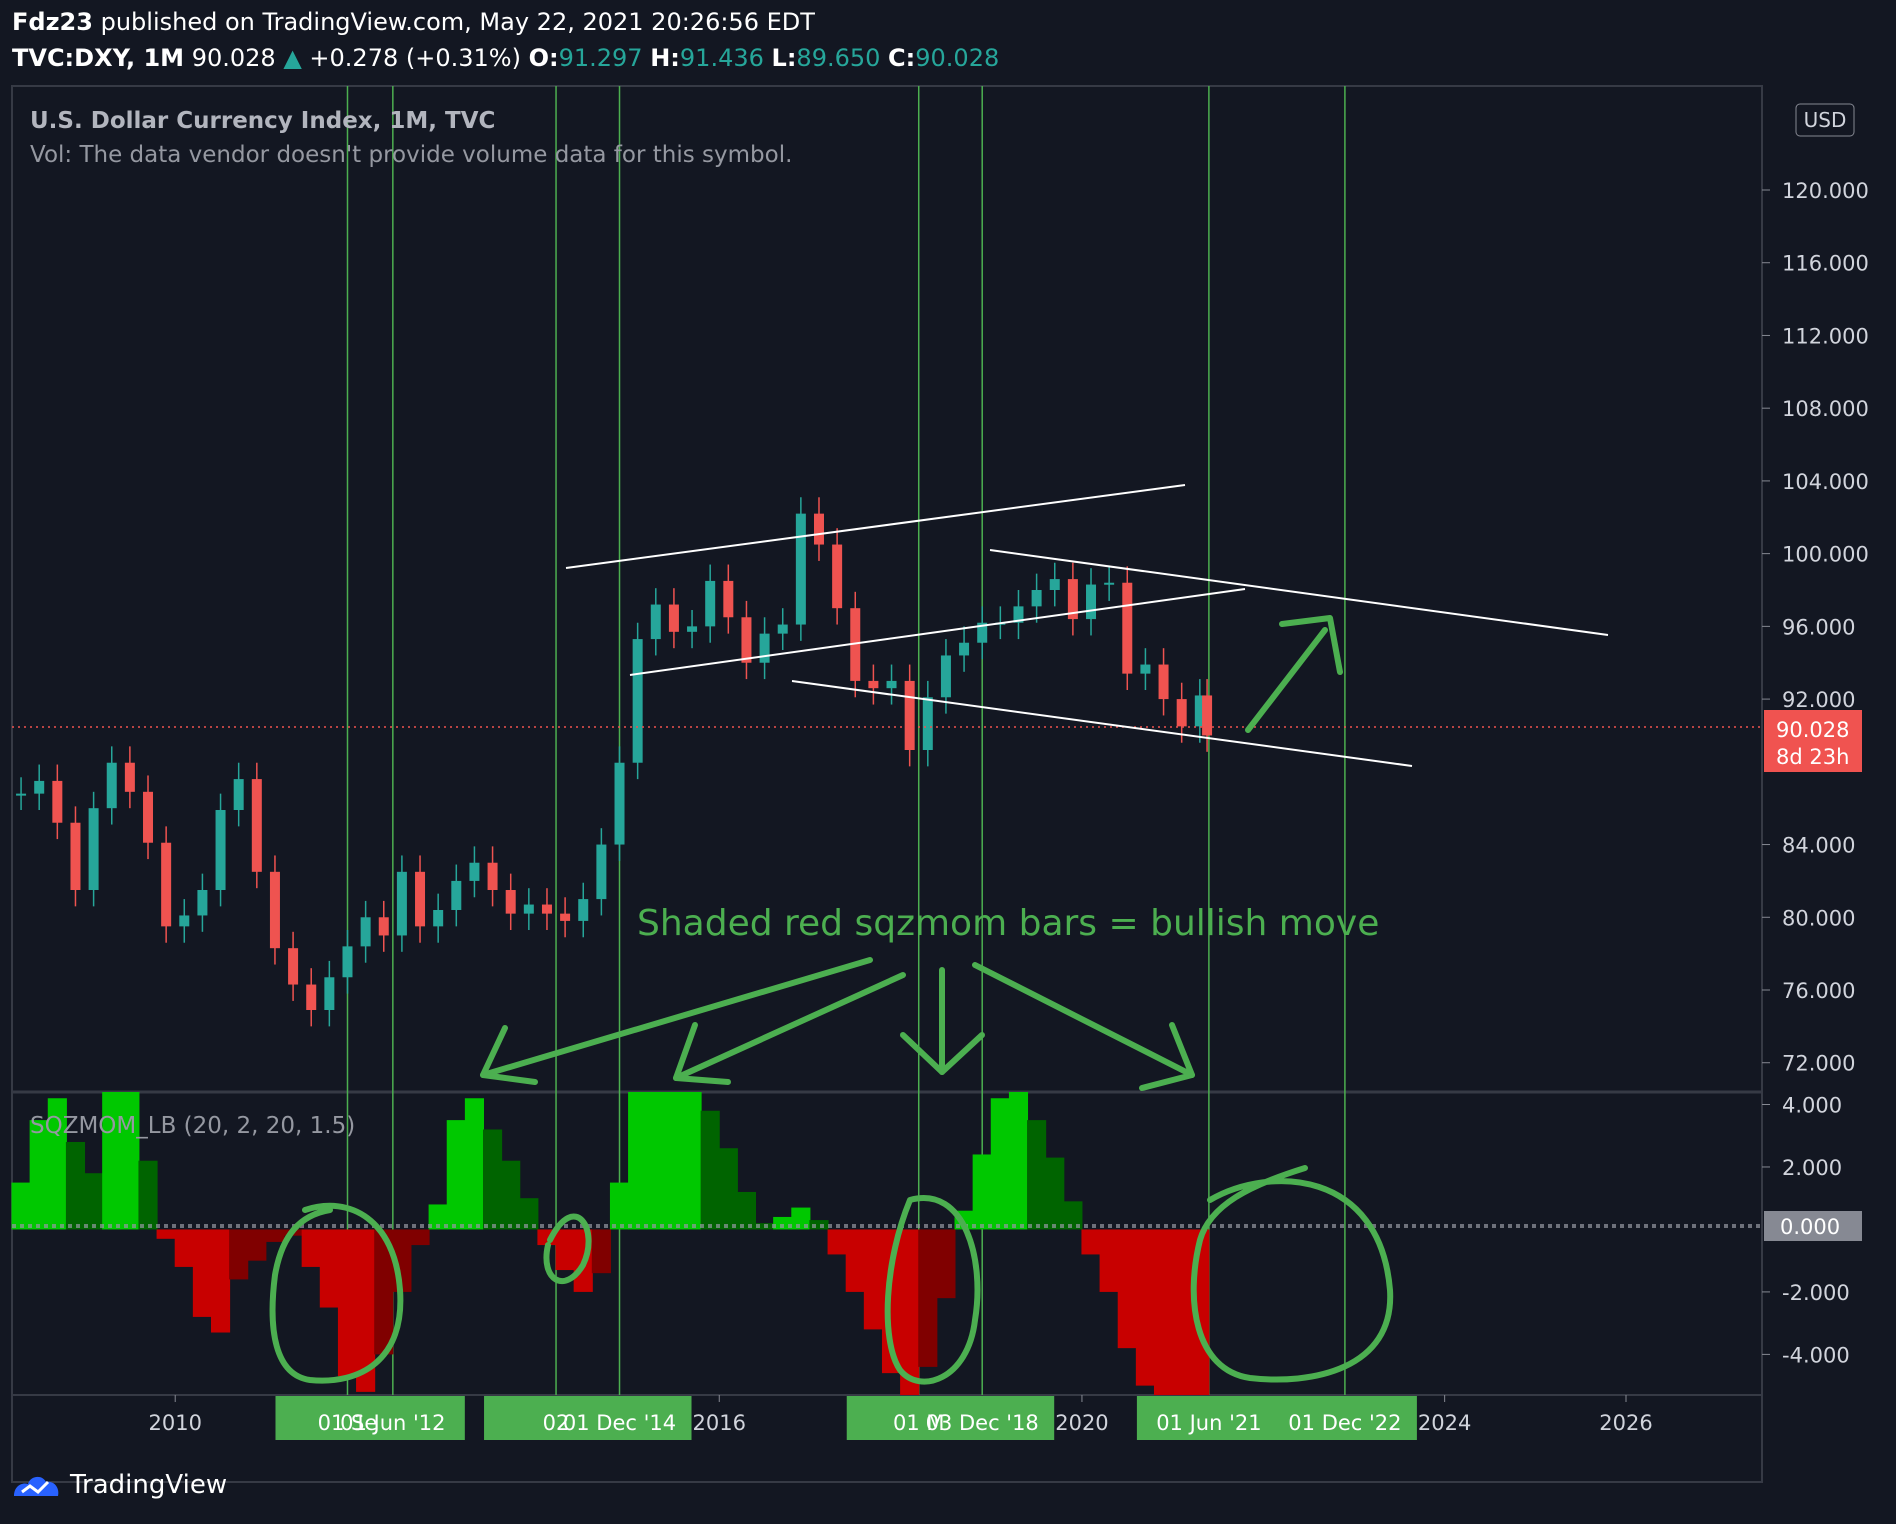 Image resolution: width=1896 pixels, height=1524 pixels. I want to click on momentum-tick-label: -2.000, so click(1816, 1293).